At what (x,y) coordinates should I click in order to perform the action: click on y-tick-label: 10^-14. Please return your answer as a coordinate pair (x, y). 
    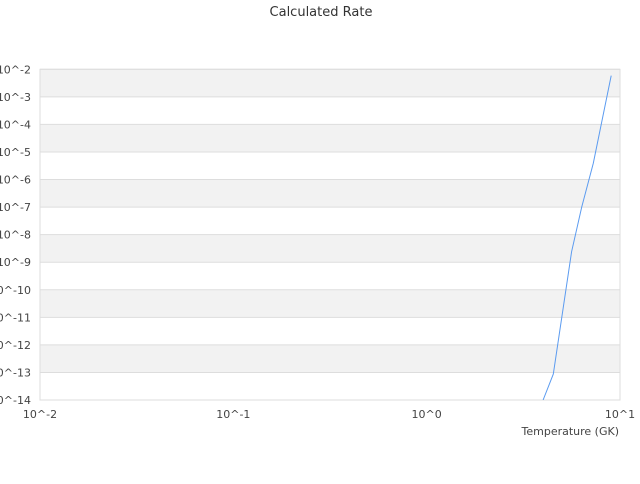
    Looking at the image, I should click on (15, 400).